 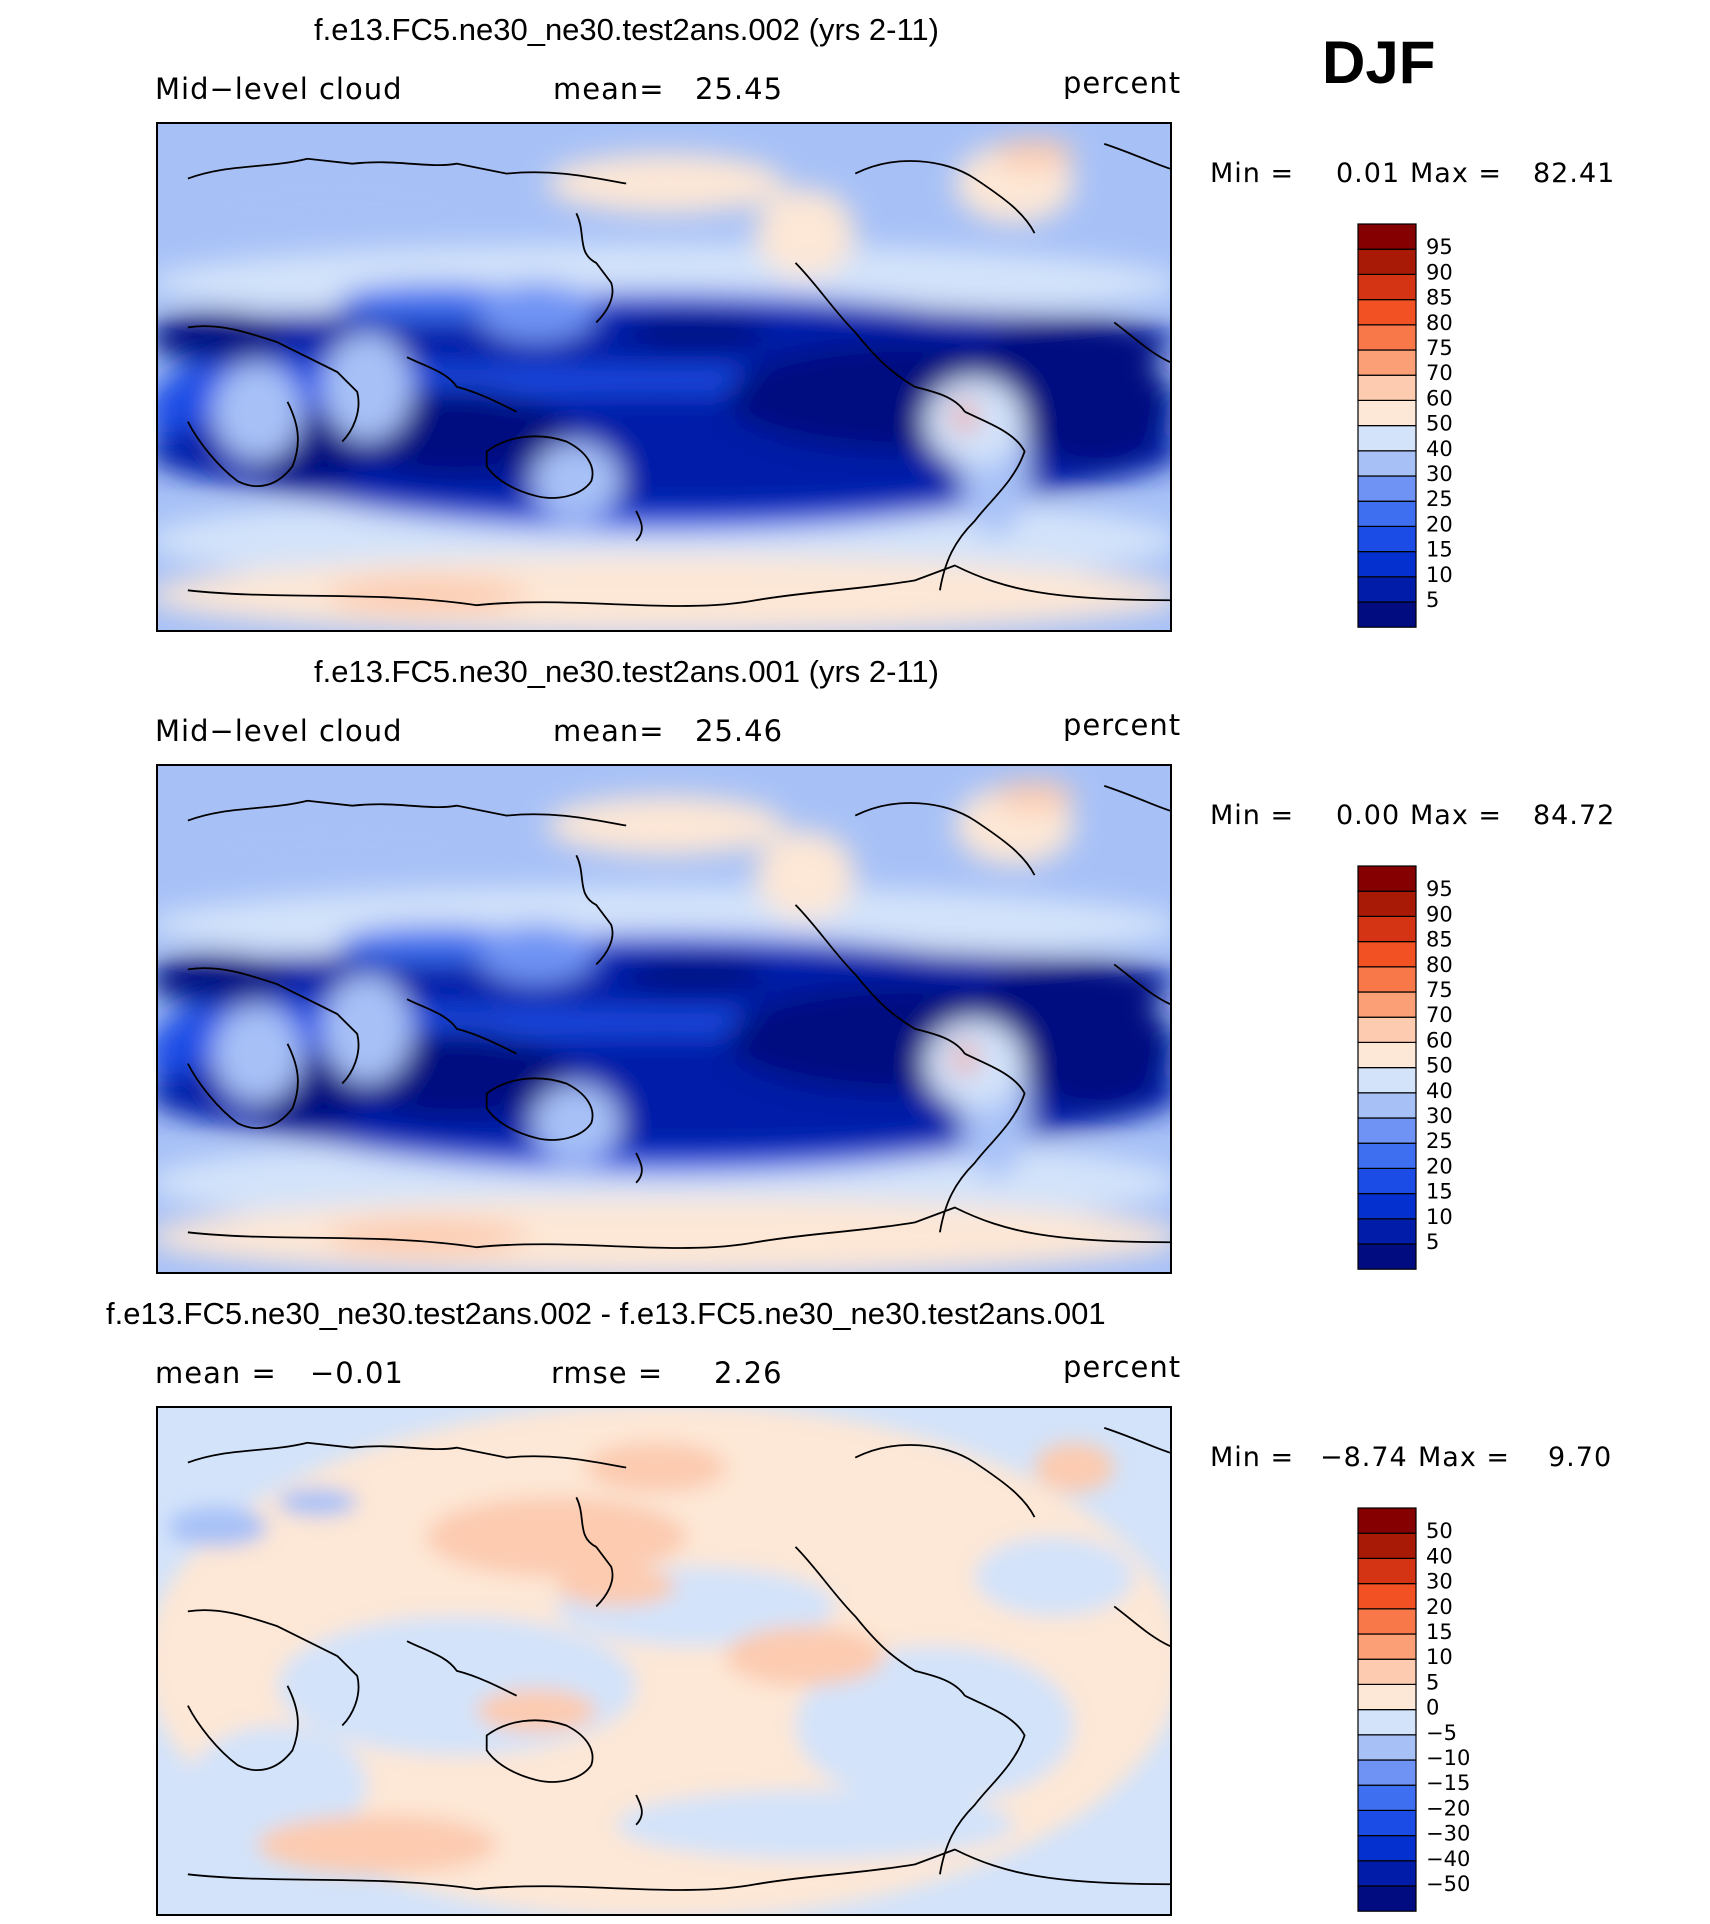 I want to click on colorbar-tick-label: 60, so click(x=1439, y=1040).